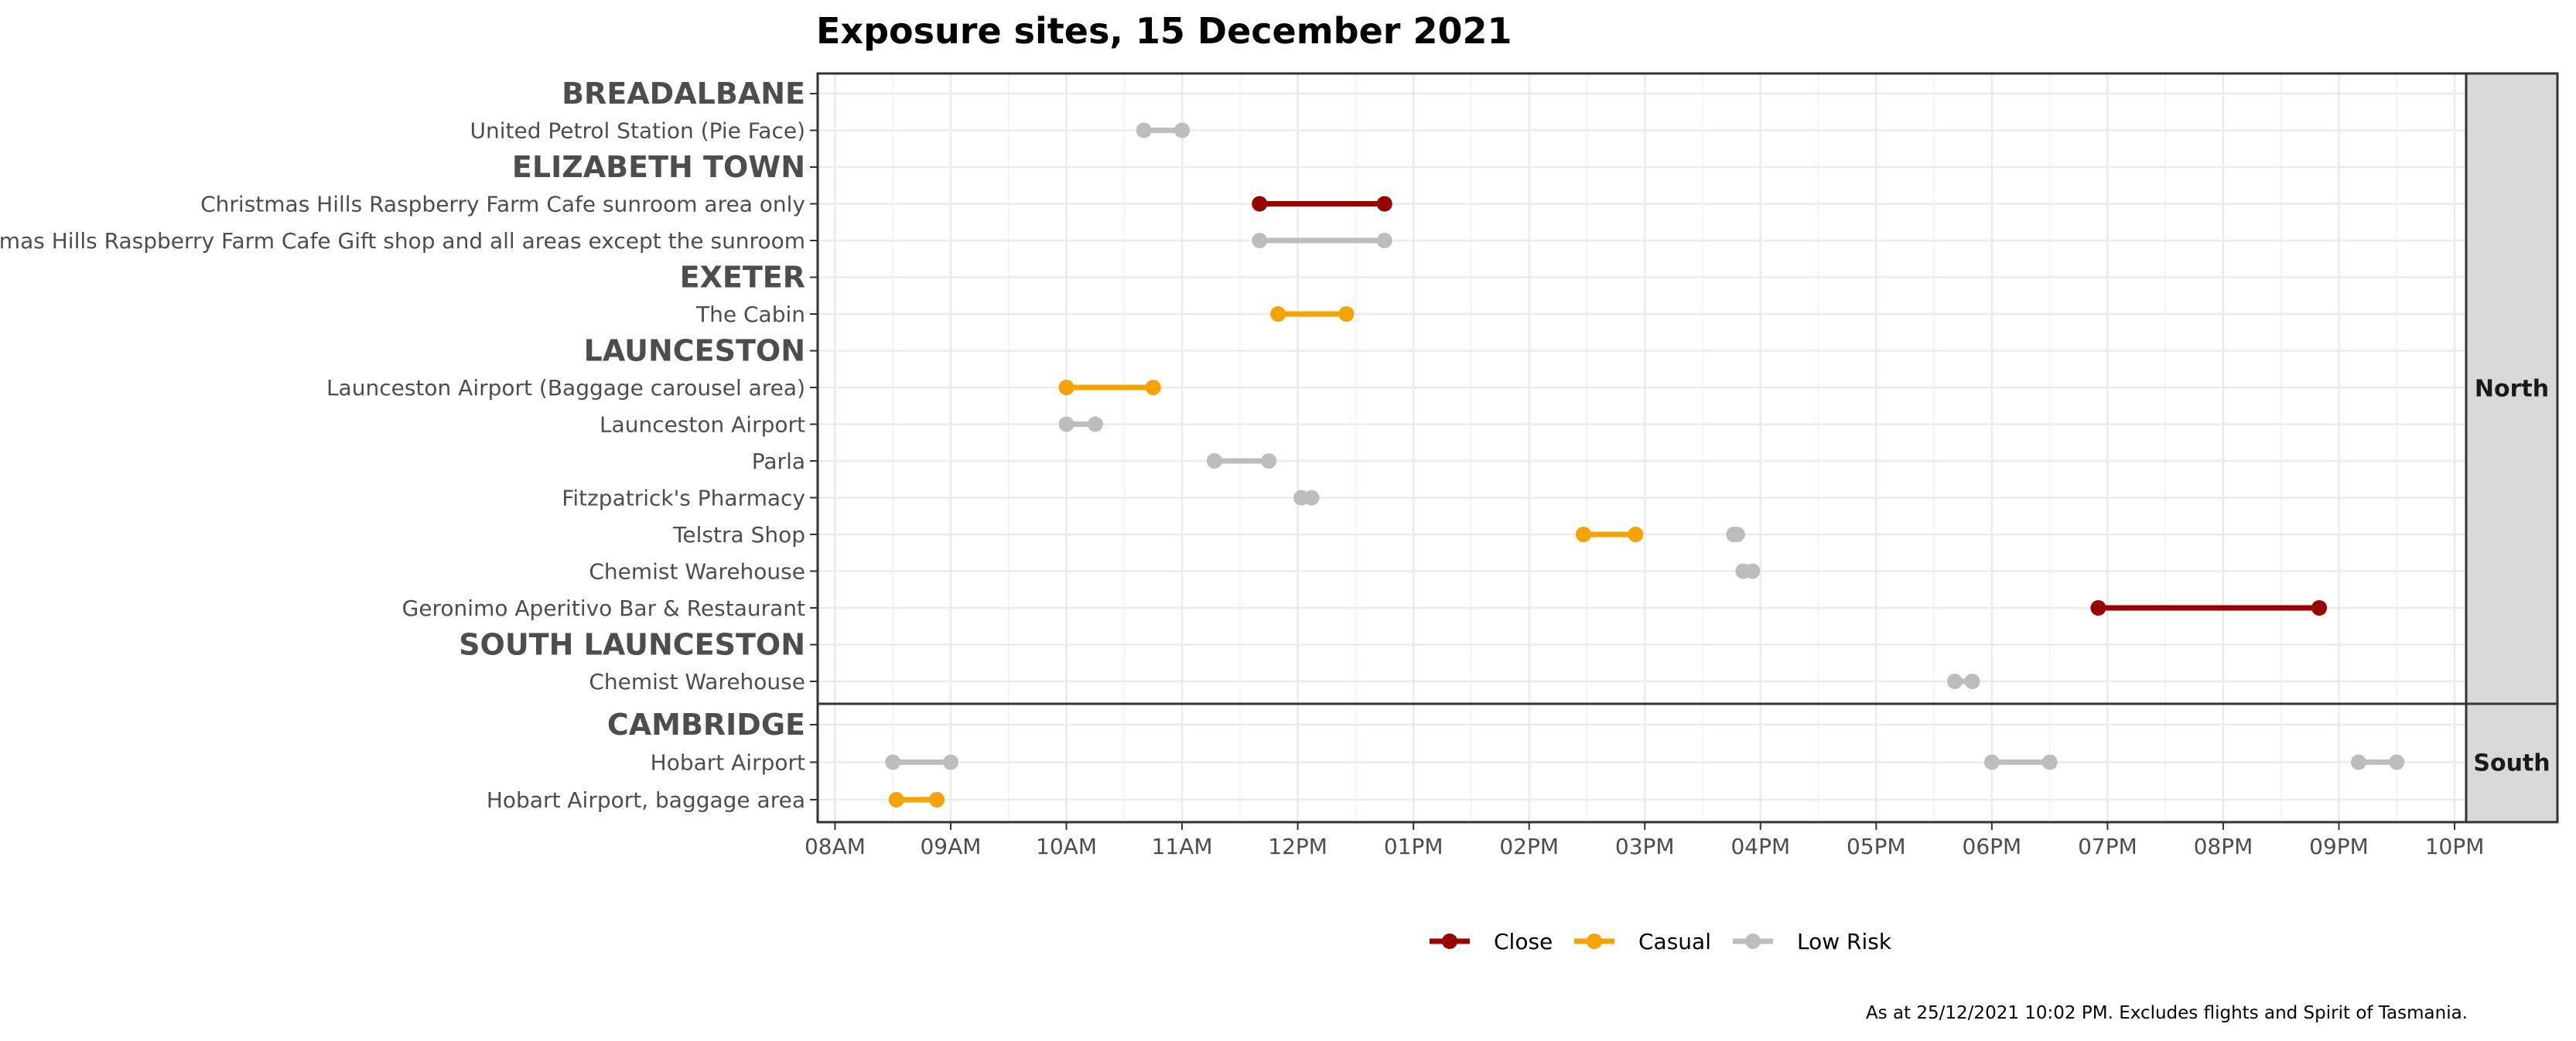 The width and height of the screenshot is (2576, 1041). What do you see at coordinates (1164, 31) in the screenshot?
I see `chart-title: Exposure sites, 15 December 2021` at bounding box center [1164, 31].